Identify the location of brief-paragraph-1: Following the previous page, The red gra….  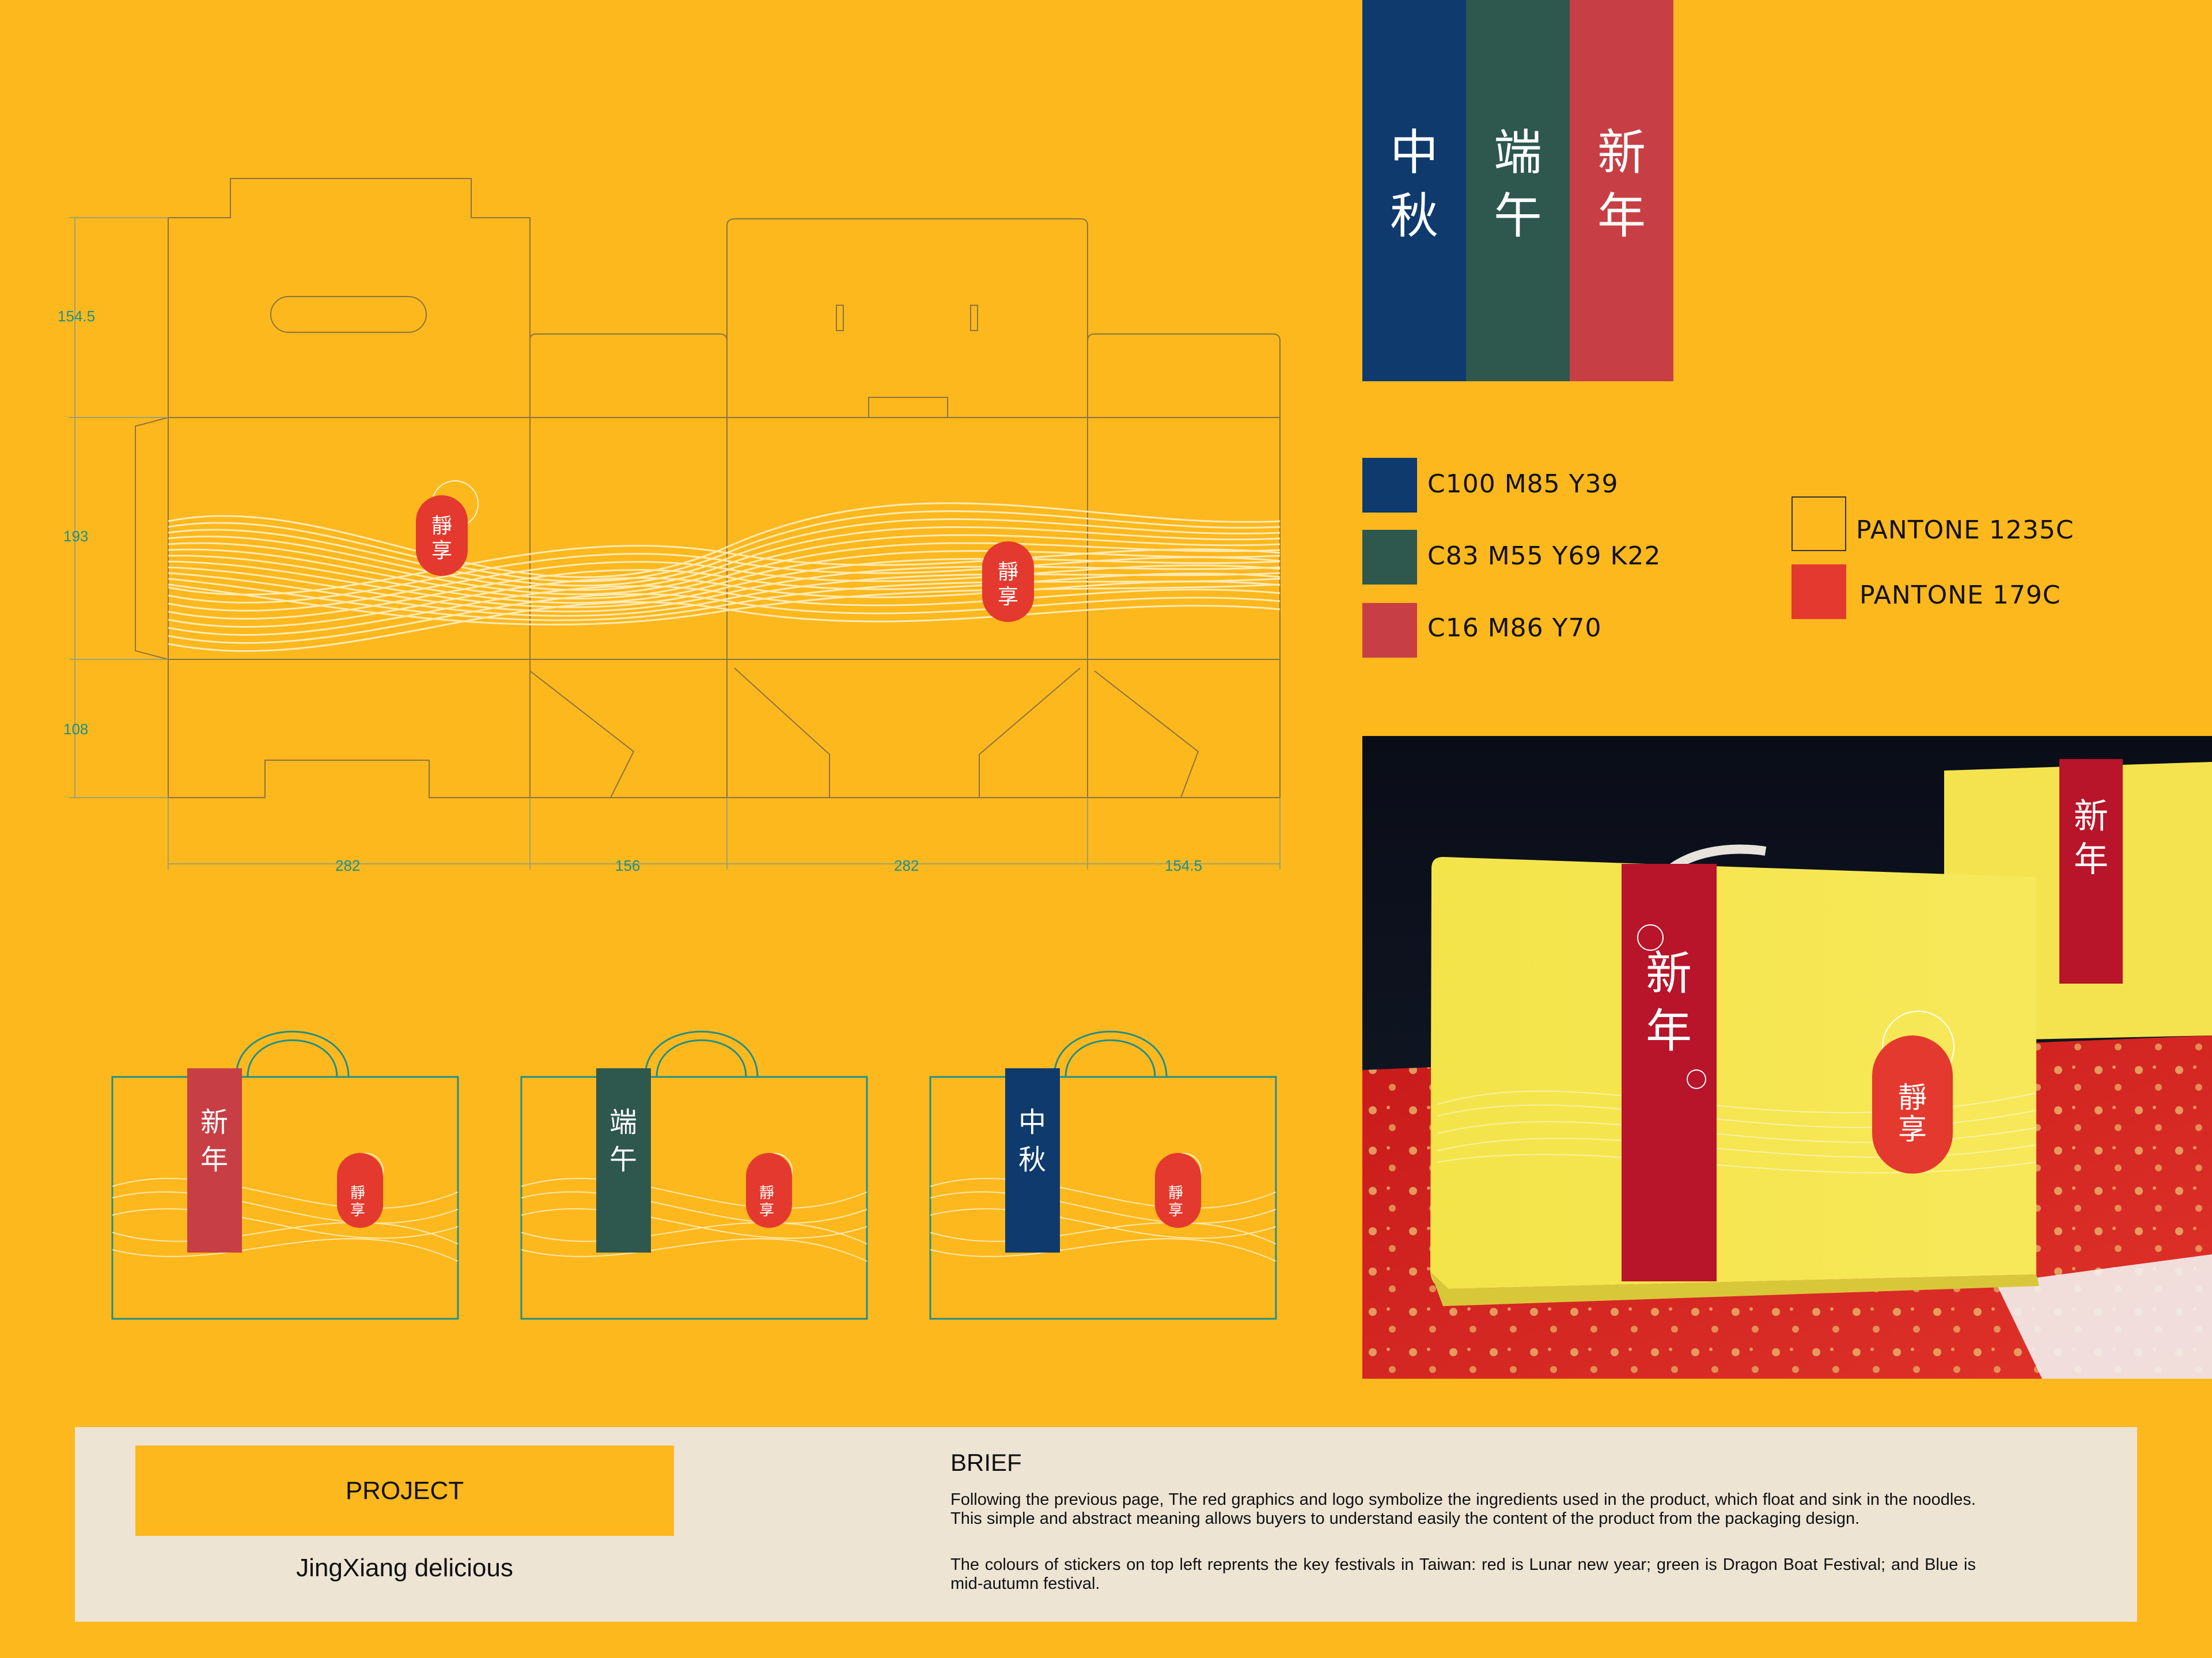
(1463, 1509).